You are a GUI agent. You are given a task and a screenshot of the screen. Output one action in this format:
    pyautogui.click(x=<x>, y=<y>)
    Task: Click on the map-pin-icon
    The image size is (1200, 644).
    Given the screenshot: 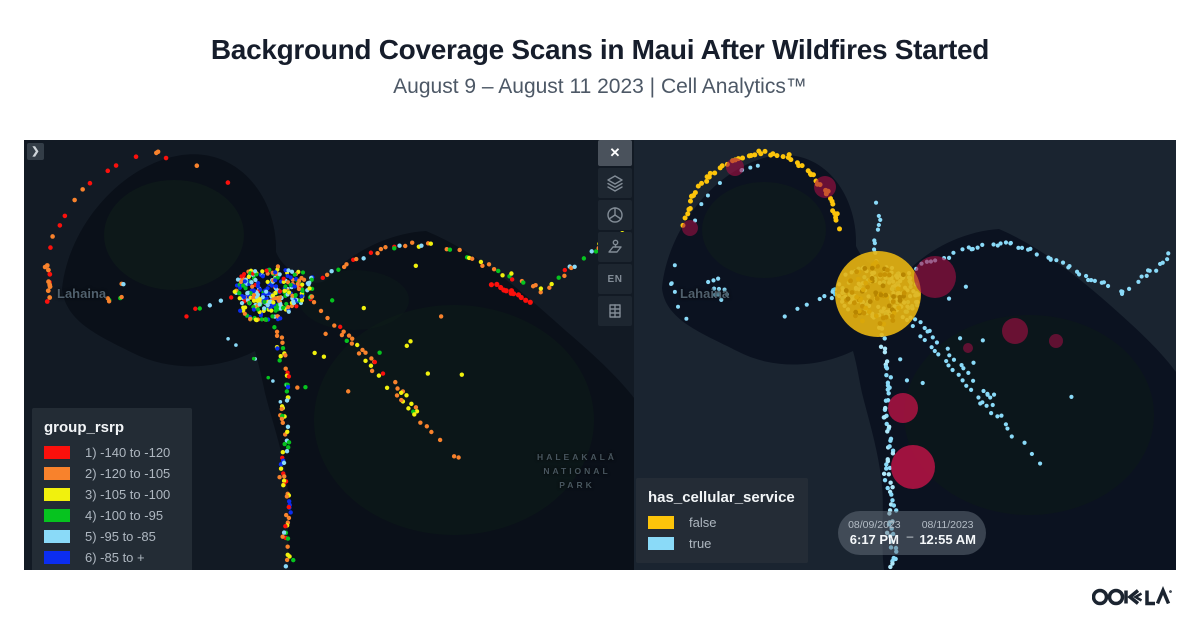 What is the action you would take?
    pyautogui.click(x=615, y=246)
    